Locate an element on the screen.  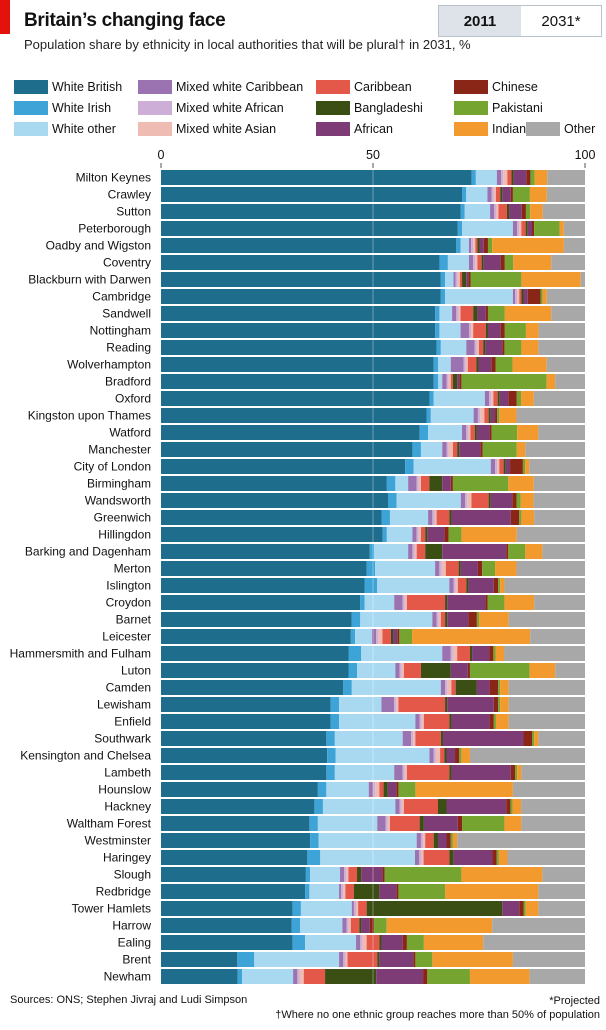
category-label: Nottingham is located at coordinates (120, 331).